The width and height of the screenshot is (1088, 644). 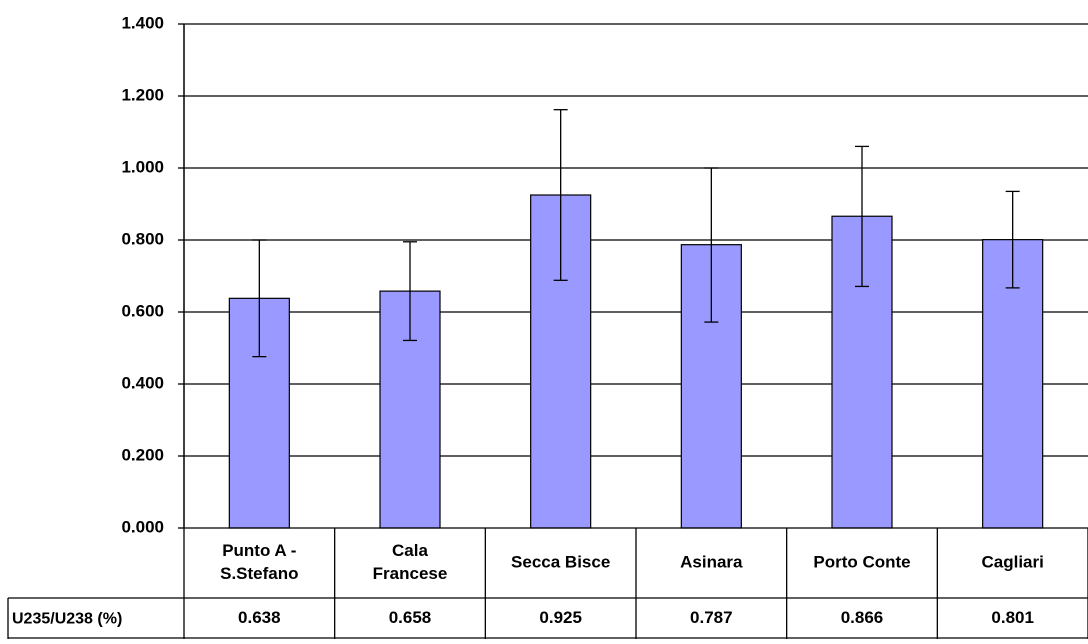 What do you see at coordinates (67, 619) in the screenshot?
I see `series-label: U235/U238 (%)` at bounding box center [67, 619].